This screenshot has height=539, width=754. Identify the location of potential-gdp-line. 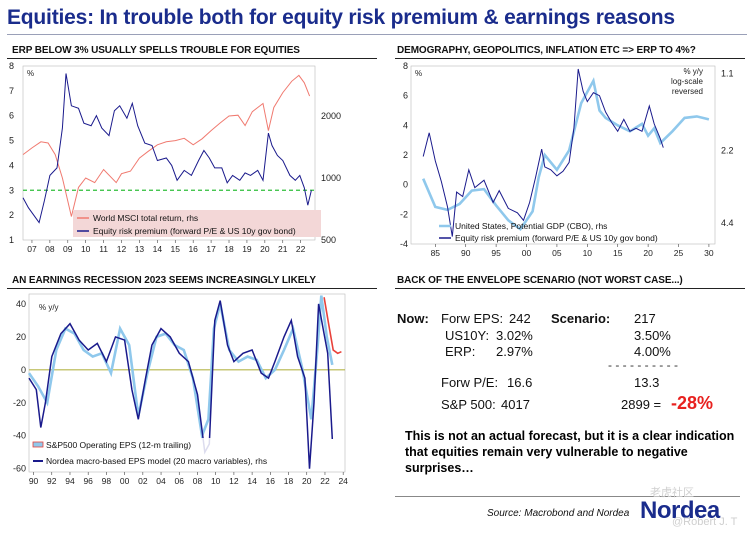
(566, 154).